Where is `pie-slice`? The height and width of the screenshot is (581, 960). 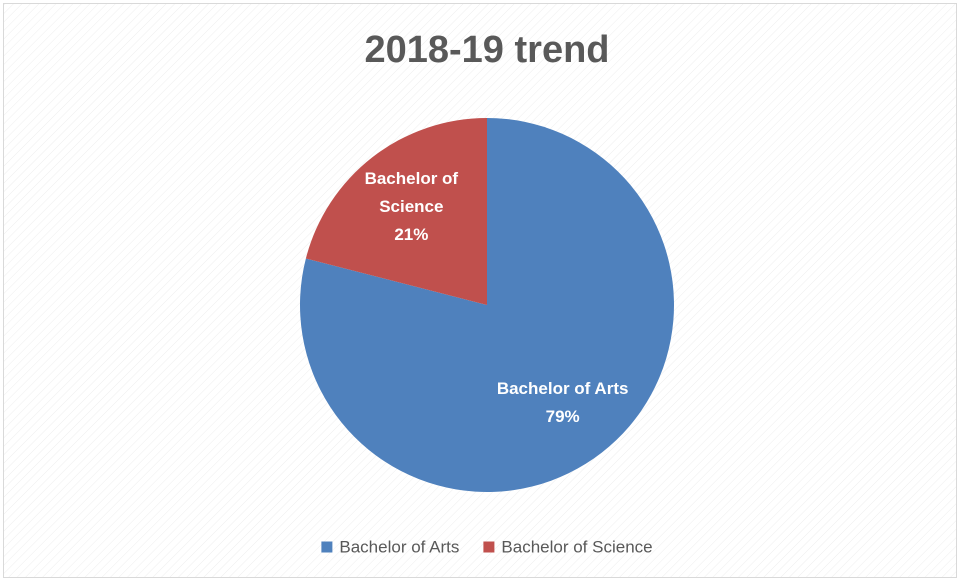 pie-slice is located at coordinates (396, 211).